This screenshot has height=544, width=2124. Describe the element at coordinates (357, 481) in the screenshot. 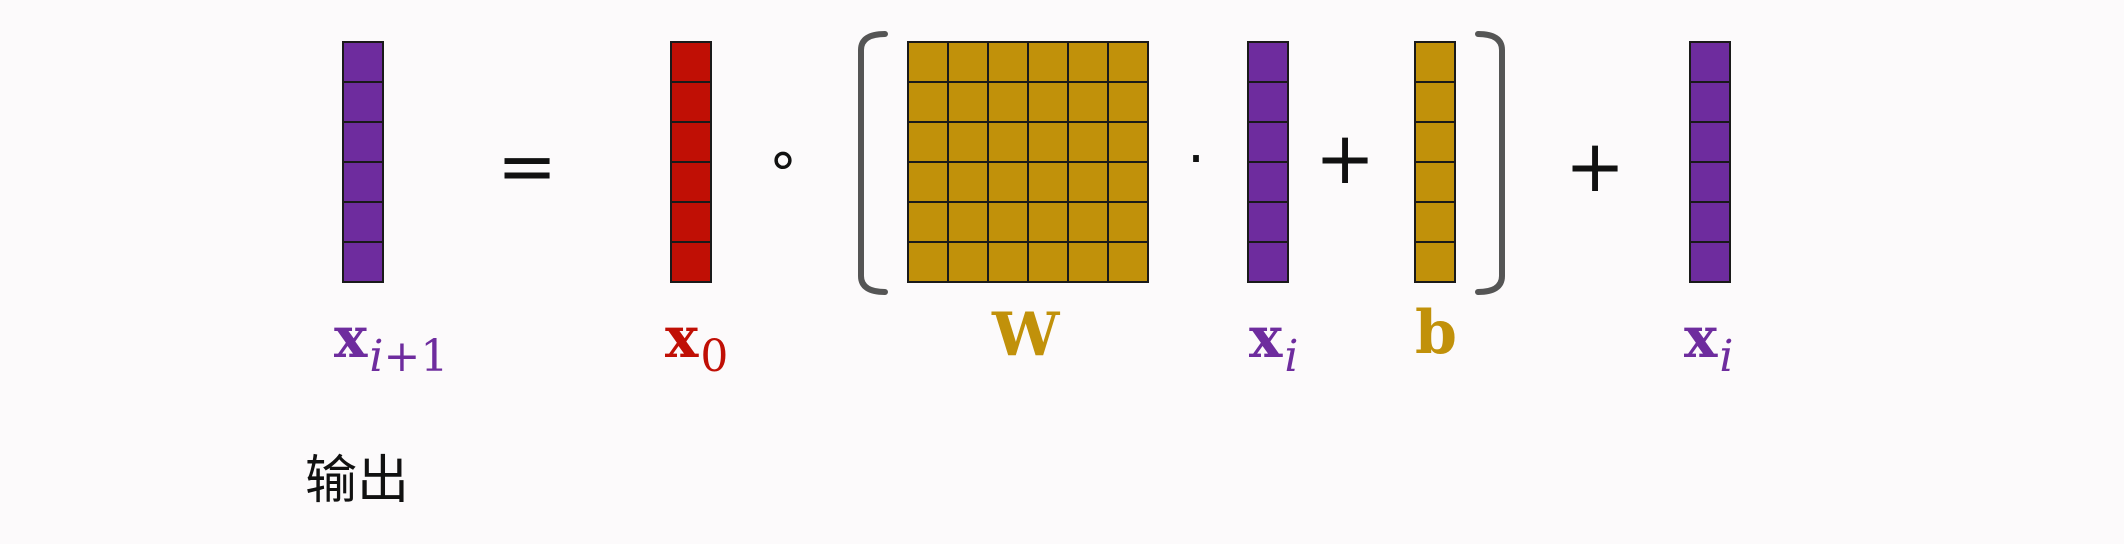

I see `output-caption: 输出` at that location.